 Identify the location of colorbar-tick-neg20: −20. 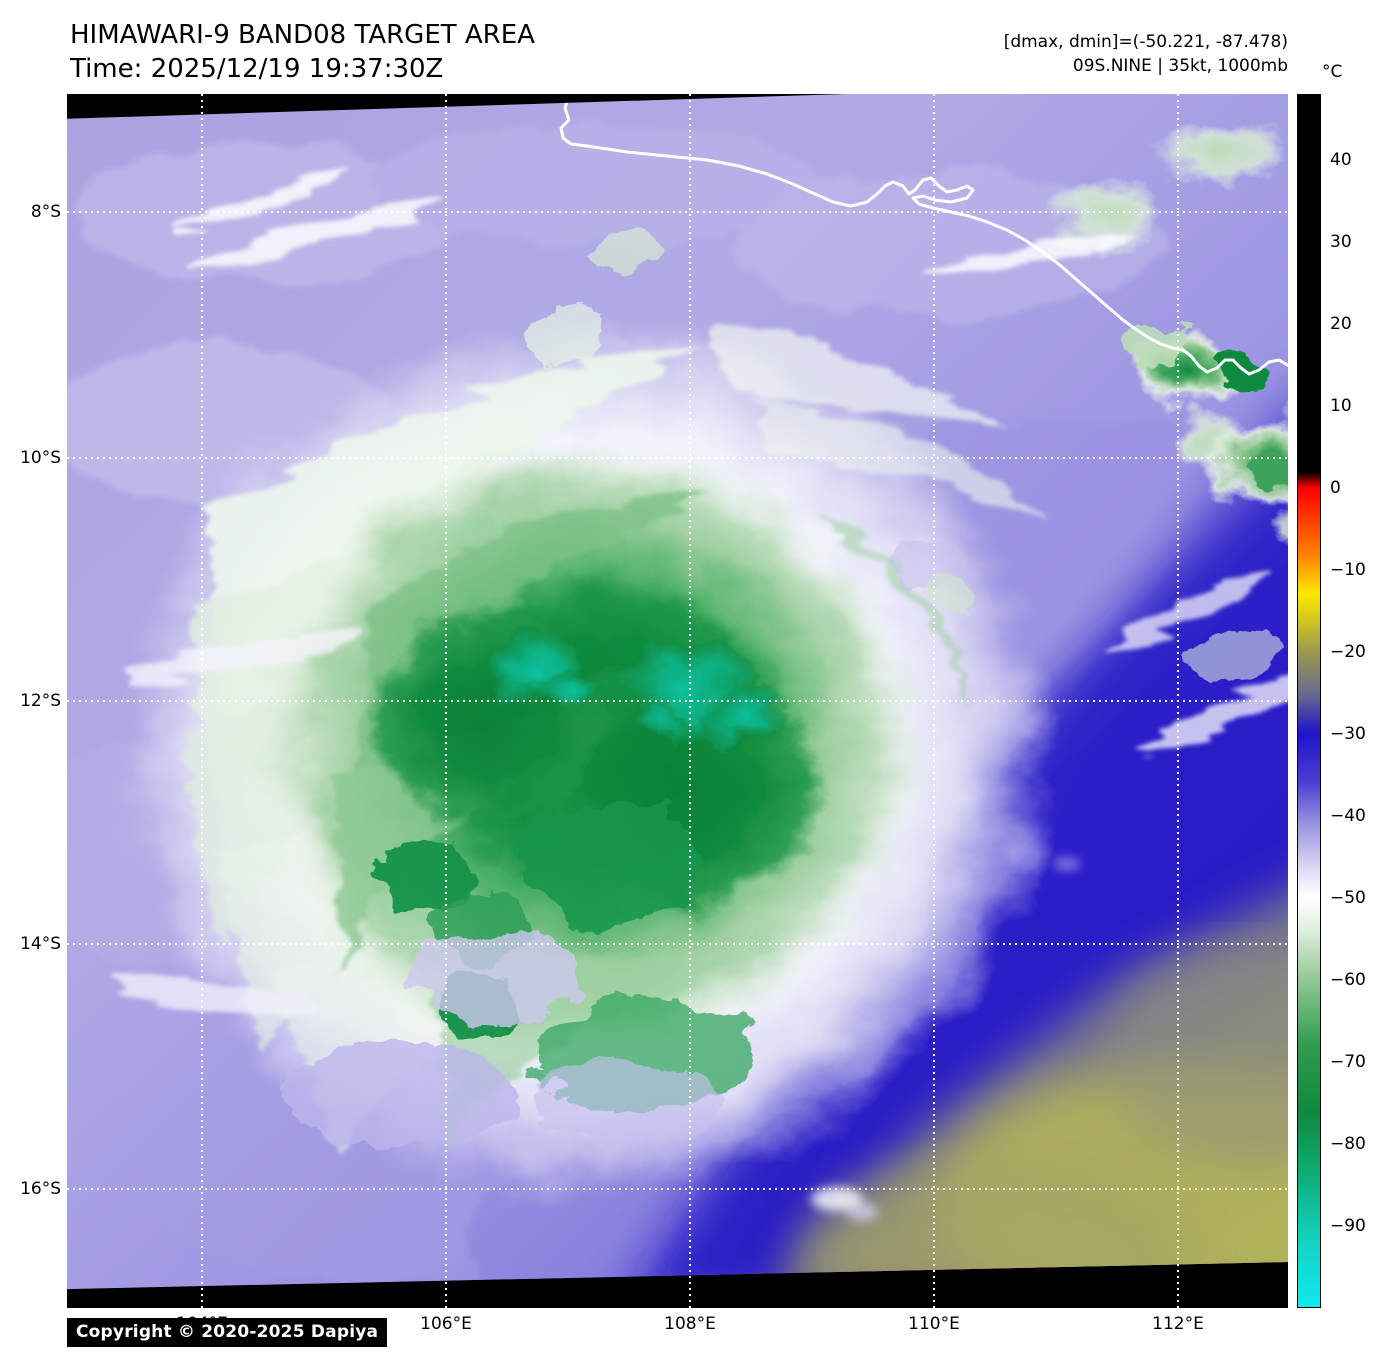
(1348, 651).